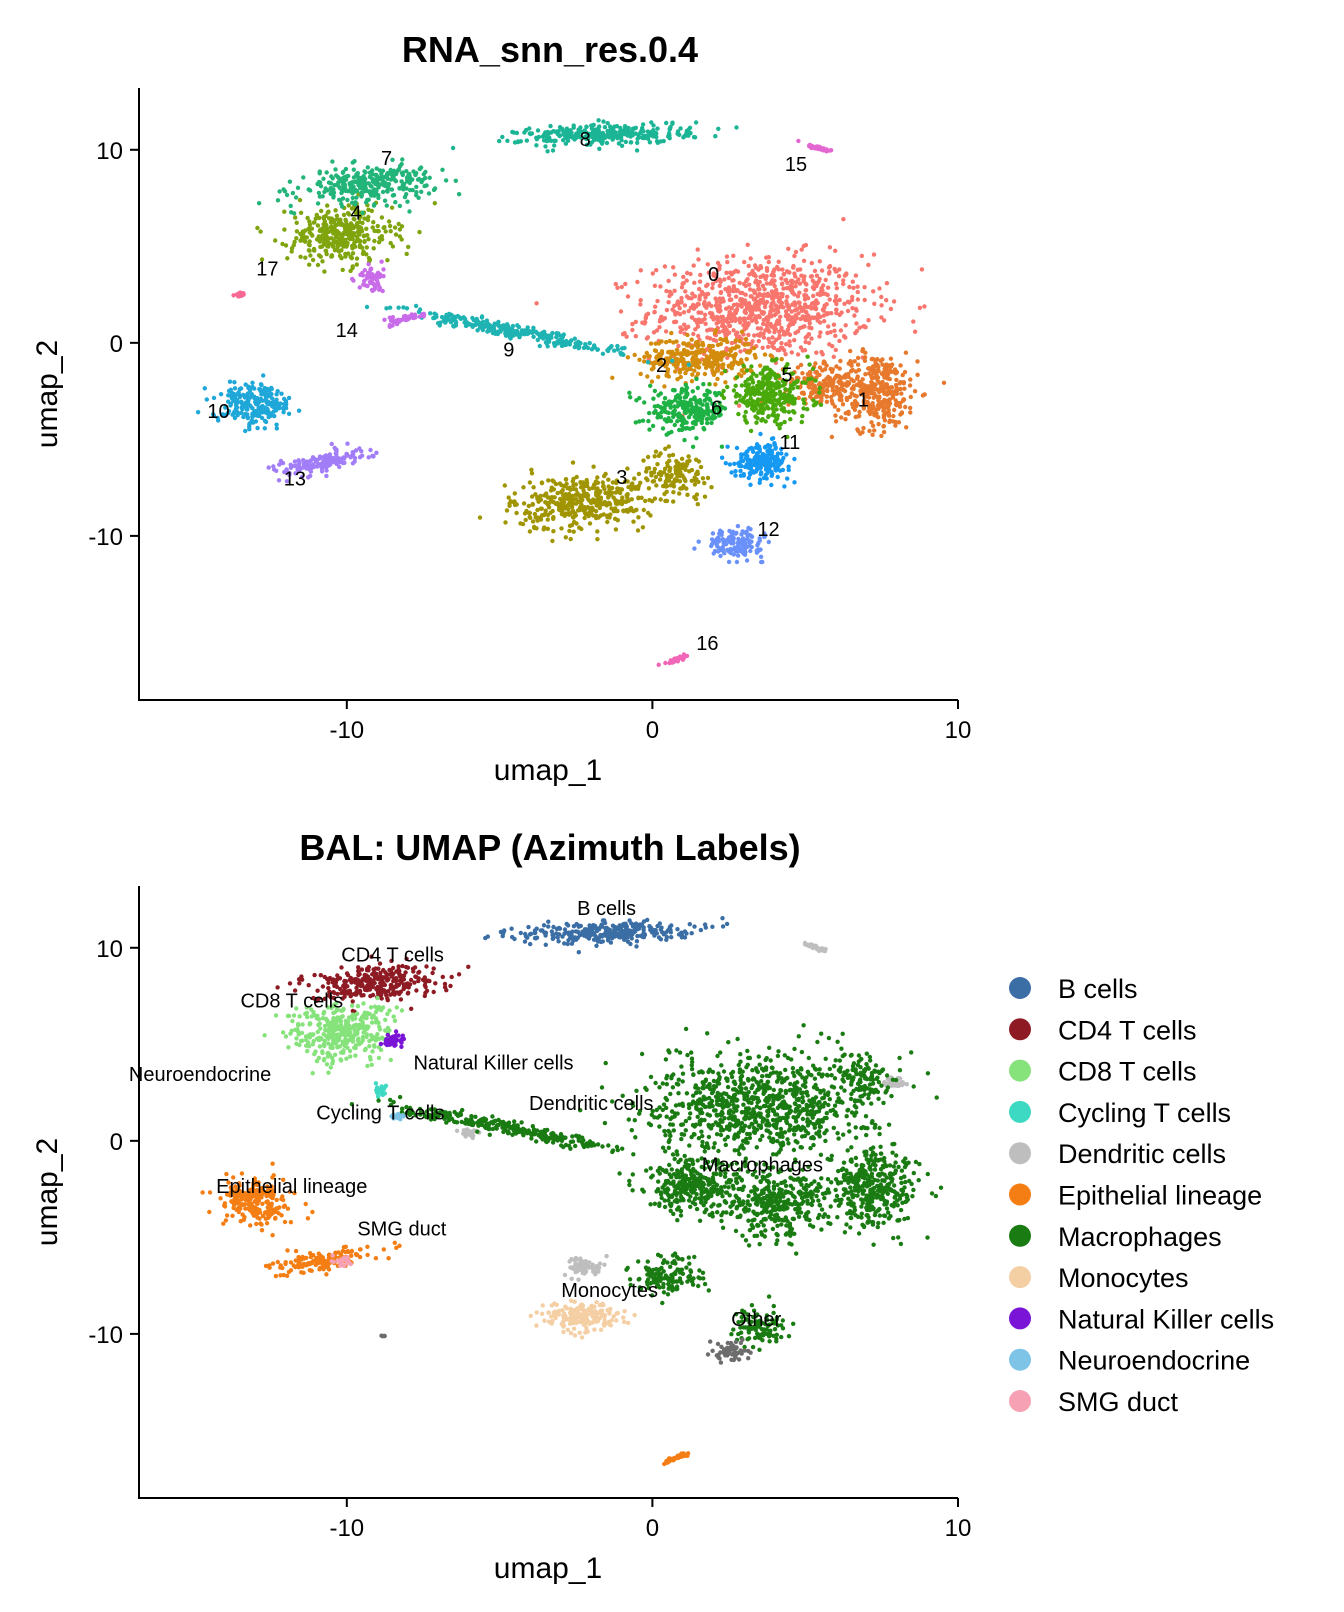 This screenshot has height=1612, width=1344. What do you see at coordinates (863, 401) in the screenshot?
I see `cluster-label: 1` at bounding box center [863, 401].